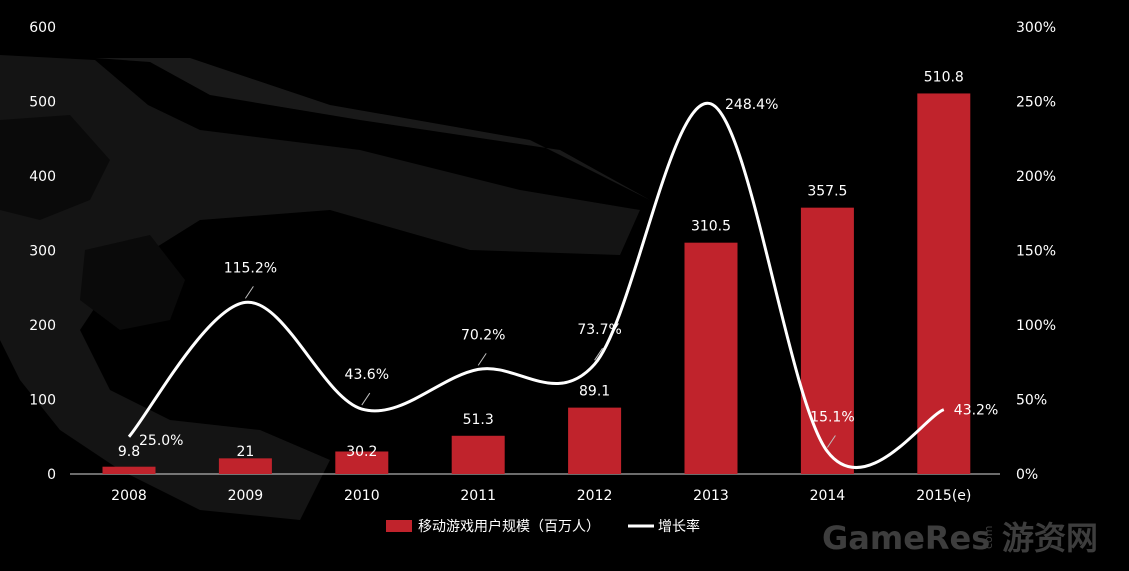  Describe the element at coordinates (1036, 177) in the screenshot. I see `right-tick-label: 200%` at that location.